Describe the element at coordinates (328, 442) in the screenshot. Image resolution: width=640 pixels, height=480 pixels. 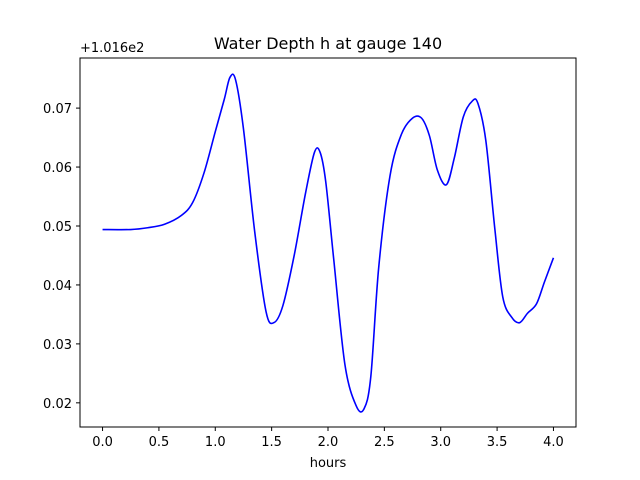
I see `x-tick-label: 2.0` at that location.